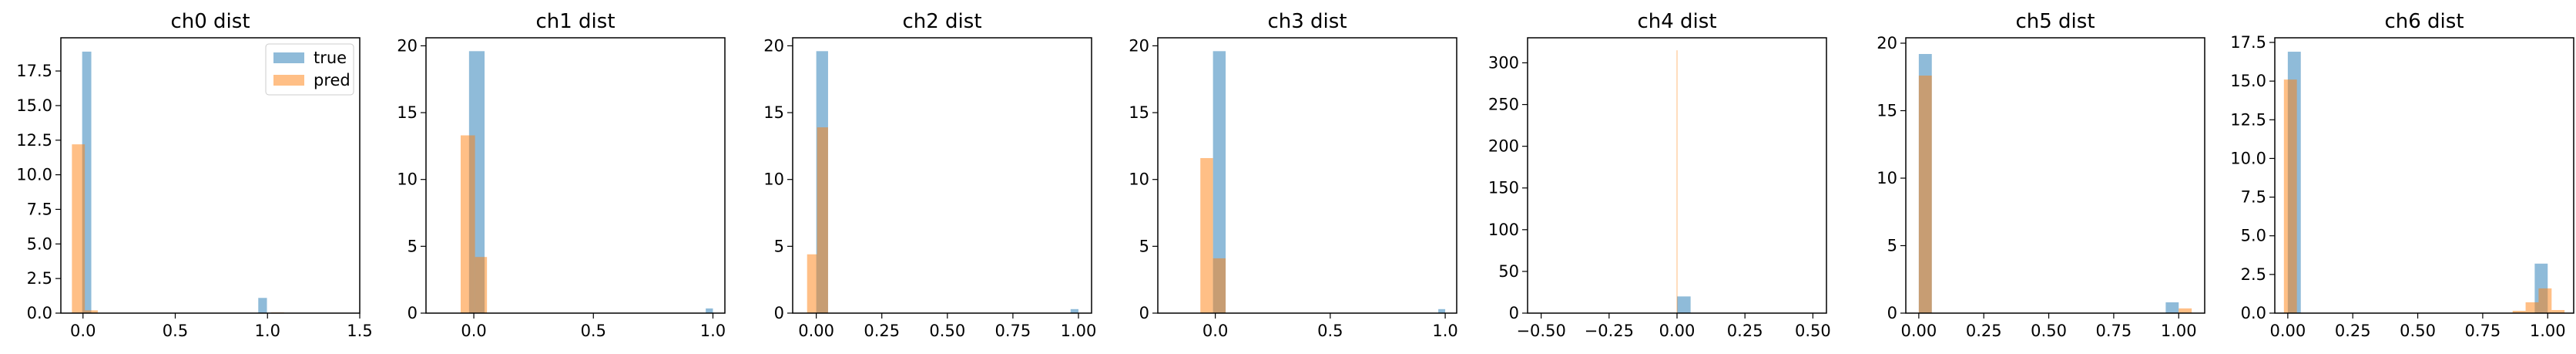 This screenshot has width=2576, height=354. Describe the element at coordinates (309, 70) in the screenshot. I see `legend: true pred` at that location.